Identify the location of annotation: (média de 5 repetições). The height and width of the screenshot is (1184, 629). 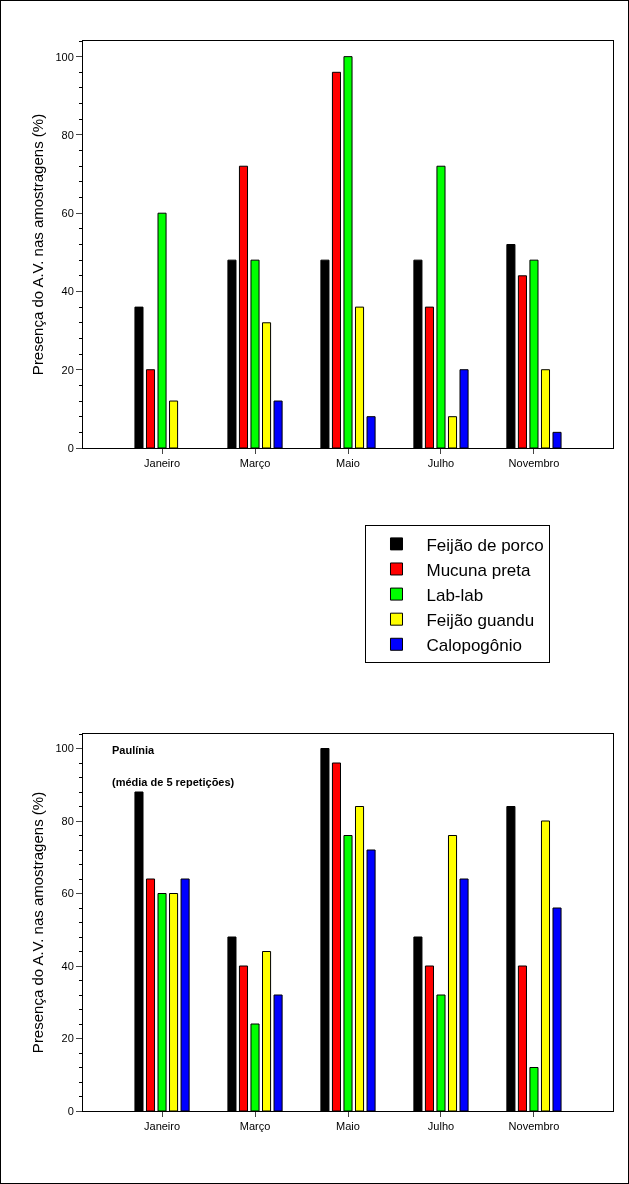
(173, 782).